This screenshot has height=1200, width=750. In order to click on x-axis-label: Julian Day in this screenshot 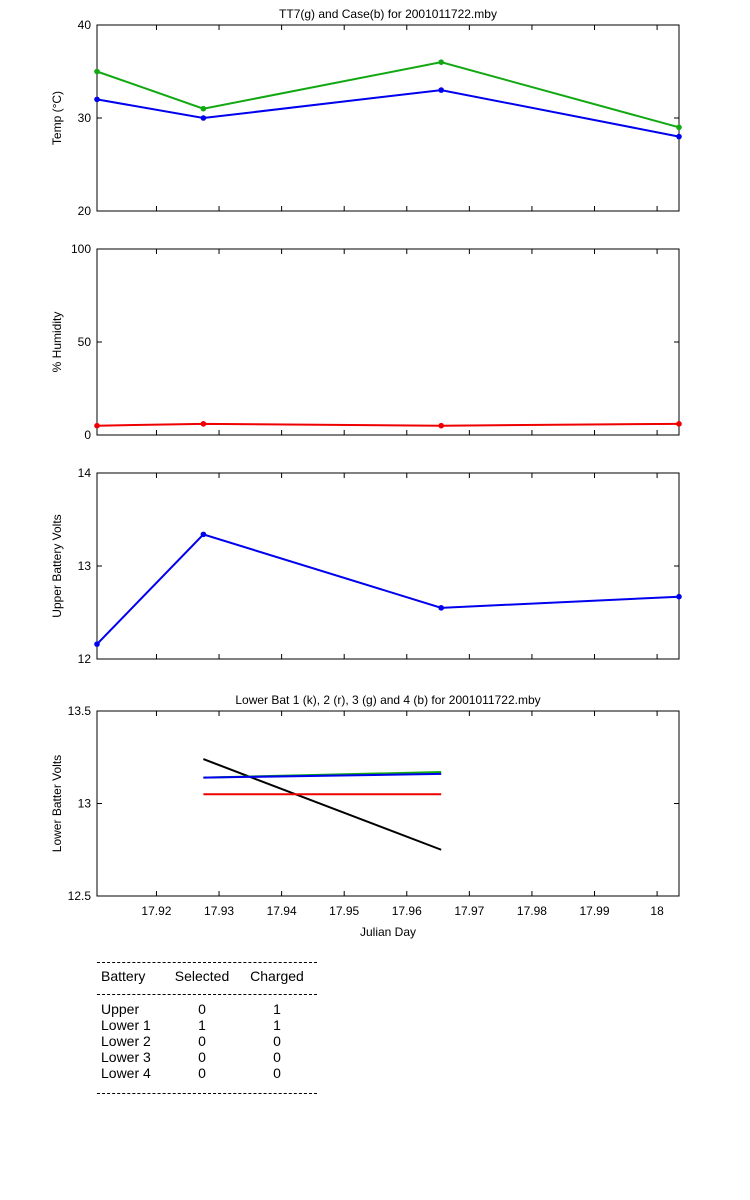, I will do `click(388, 932)`.